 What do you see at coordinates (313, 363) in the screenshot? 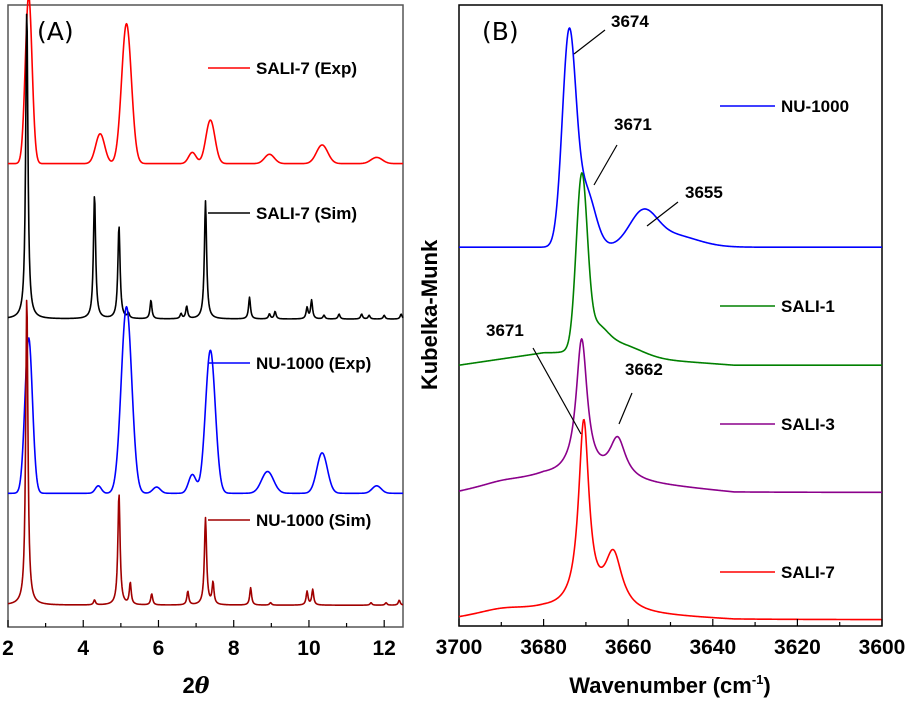
I see `legend-label-nu-1000-exp: NU-1000 (Exp)` at bounding box center [313, 363].